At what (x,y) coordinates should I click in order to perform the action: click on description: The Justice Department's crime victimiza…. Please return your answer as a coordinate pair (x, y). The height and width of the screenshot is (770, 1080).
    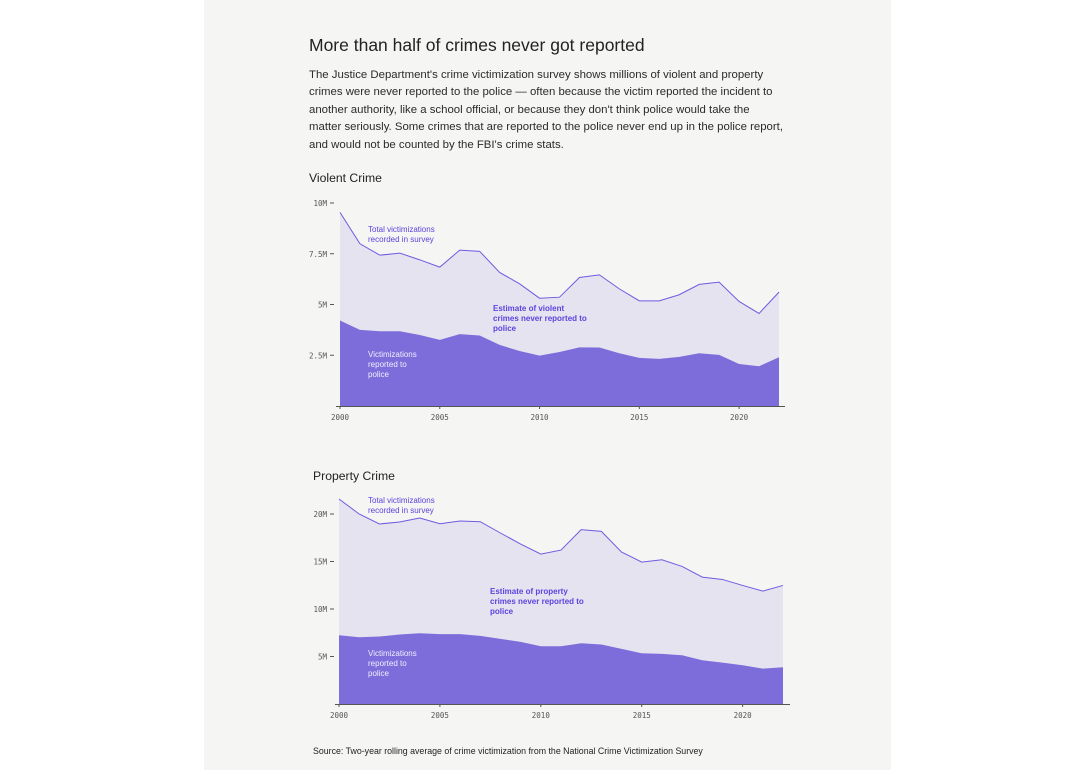
    Looking at the image, I should click on (546, 110).